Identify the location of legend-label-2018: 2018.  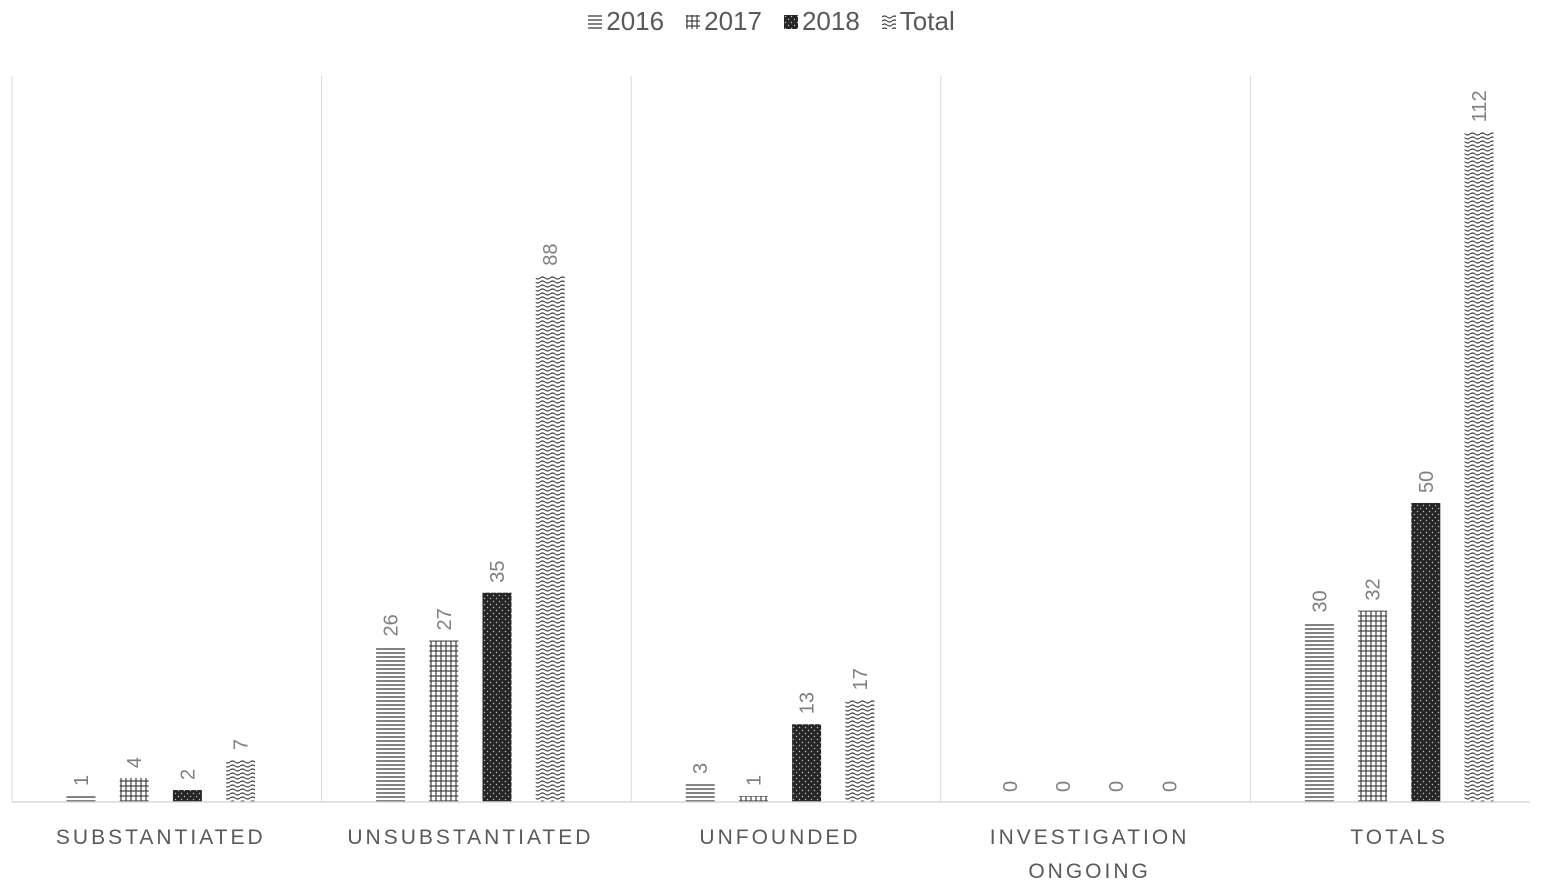
(830, 21).